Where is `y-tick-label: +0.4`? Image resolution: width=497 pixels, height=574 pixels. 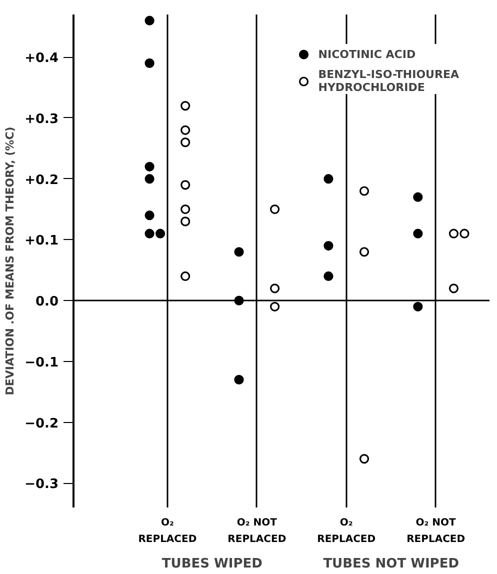
y-tick-label: +0.4 is located at coordinates (41, 58).